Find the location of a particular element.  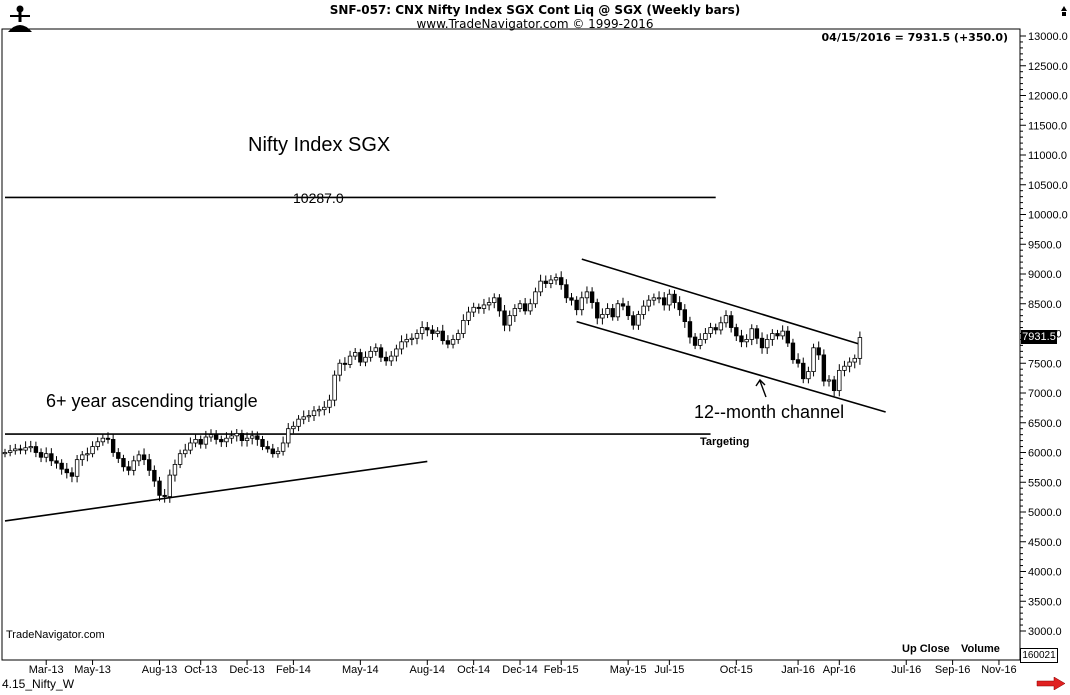

y-tick-label: 11000.0 is located at coordinates (1047, 156).